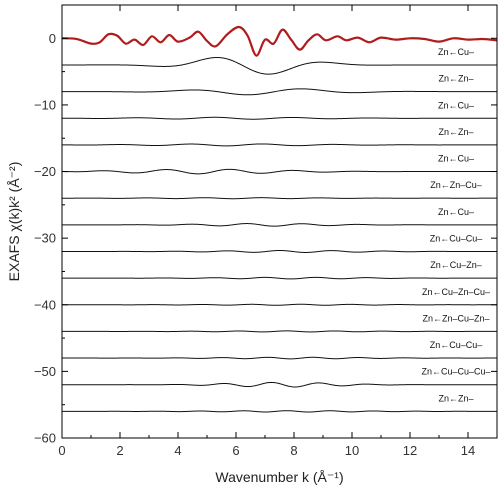  Describe the element at coordinates (456, 265) in the screenshot. I see `path-label-9: Zn←Cu–Zn–` at that location.